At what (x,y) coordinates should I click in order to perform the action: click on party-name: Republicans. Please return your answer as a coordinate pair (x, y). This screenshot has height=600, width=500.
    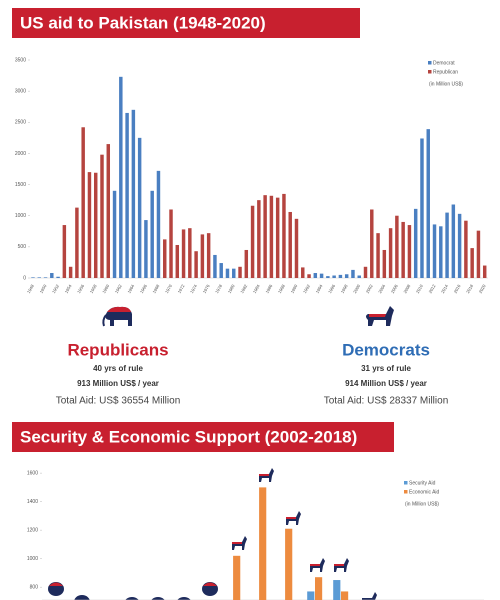
    Looking at the image, I should click on (117, 349).